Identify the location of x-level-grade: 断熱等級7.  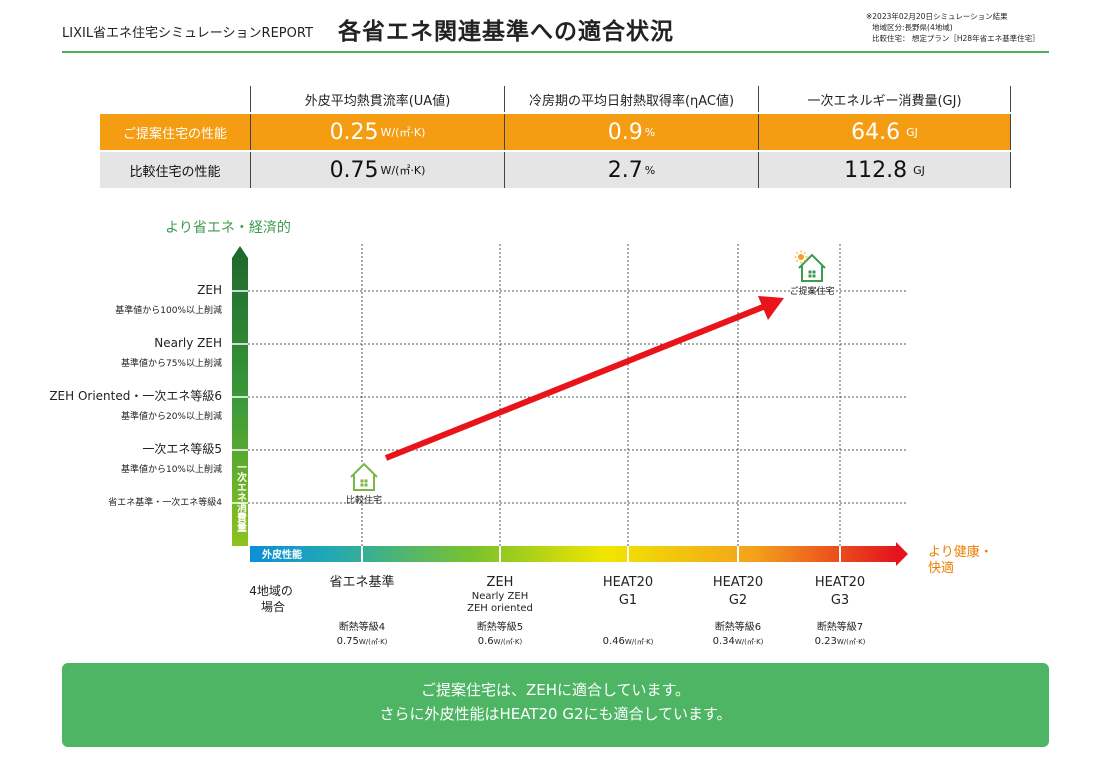
(840, 626).